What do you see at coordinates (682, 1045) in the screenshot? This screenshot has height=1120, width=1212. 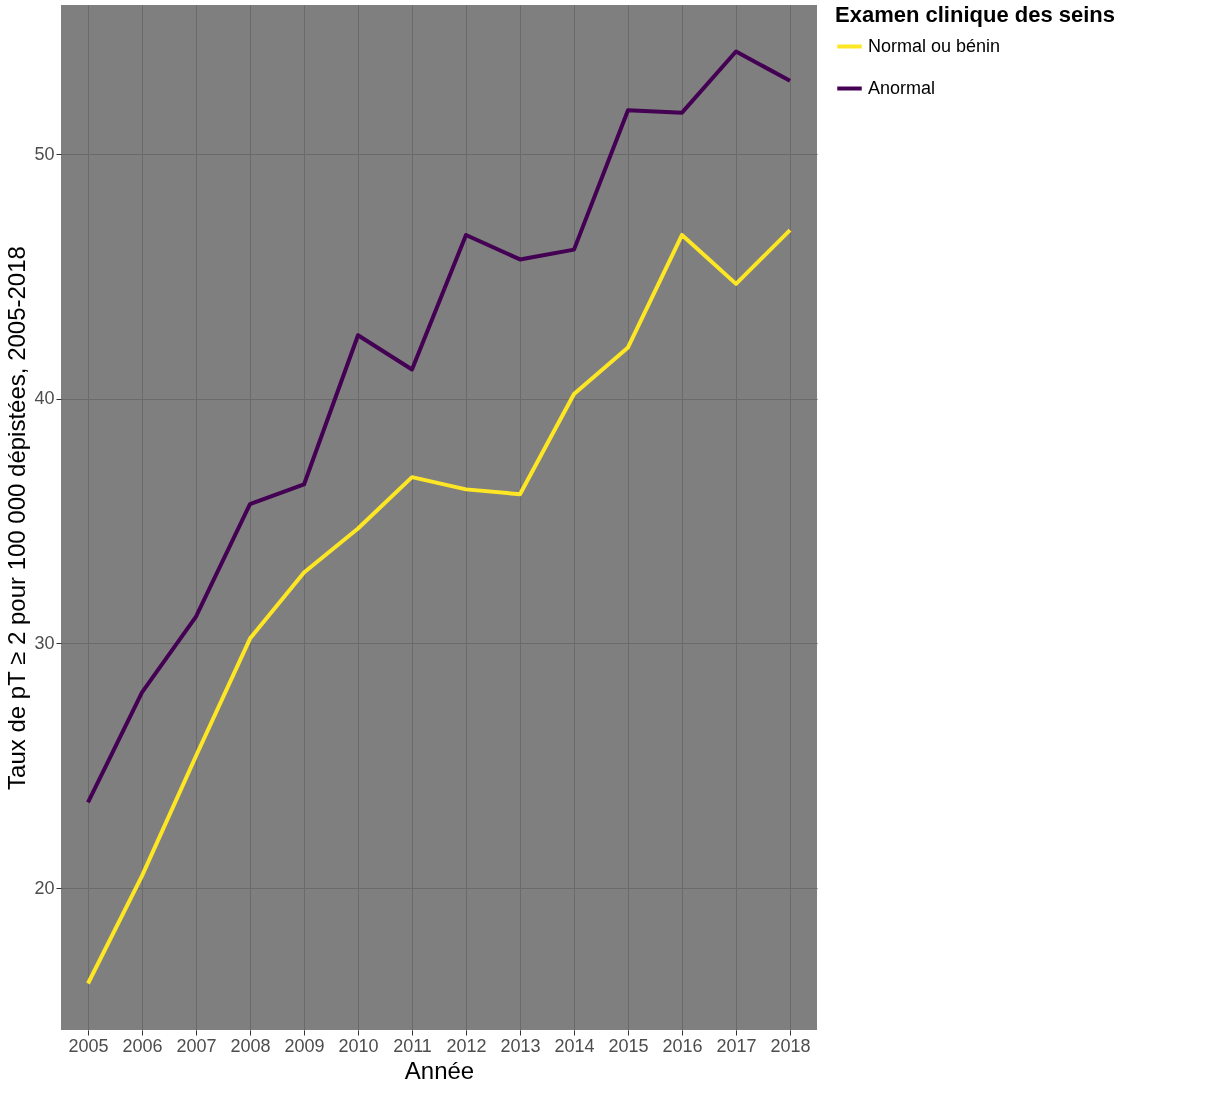 I see `x-tick-label: 2016` at bounding box center [682, 1045].